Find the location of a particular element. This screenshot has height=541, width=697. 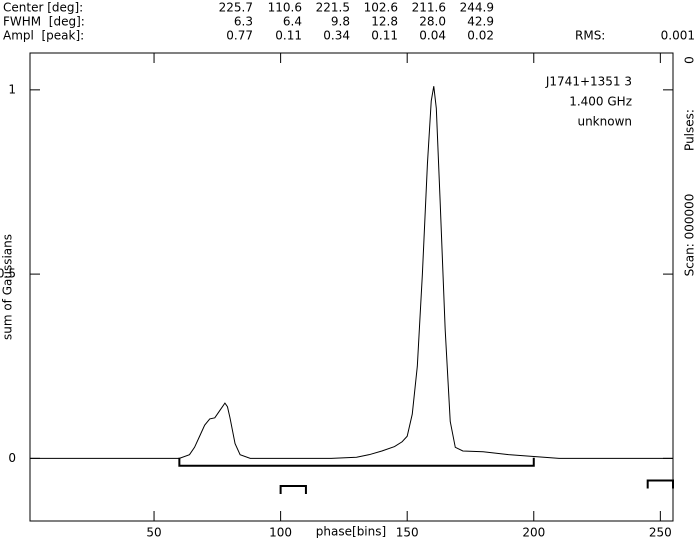

side-text: 0 is located at coordinates (690, 60).